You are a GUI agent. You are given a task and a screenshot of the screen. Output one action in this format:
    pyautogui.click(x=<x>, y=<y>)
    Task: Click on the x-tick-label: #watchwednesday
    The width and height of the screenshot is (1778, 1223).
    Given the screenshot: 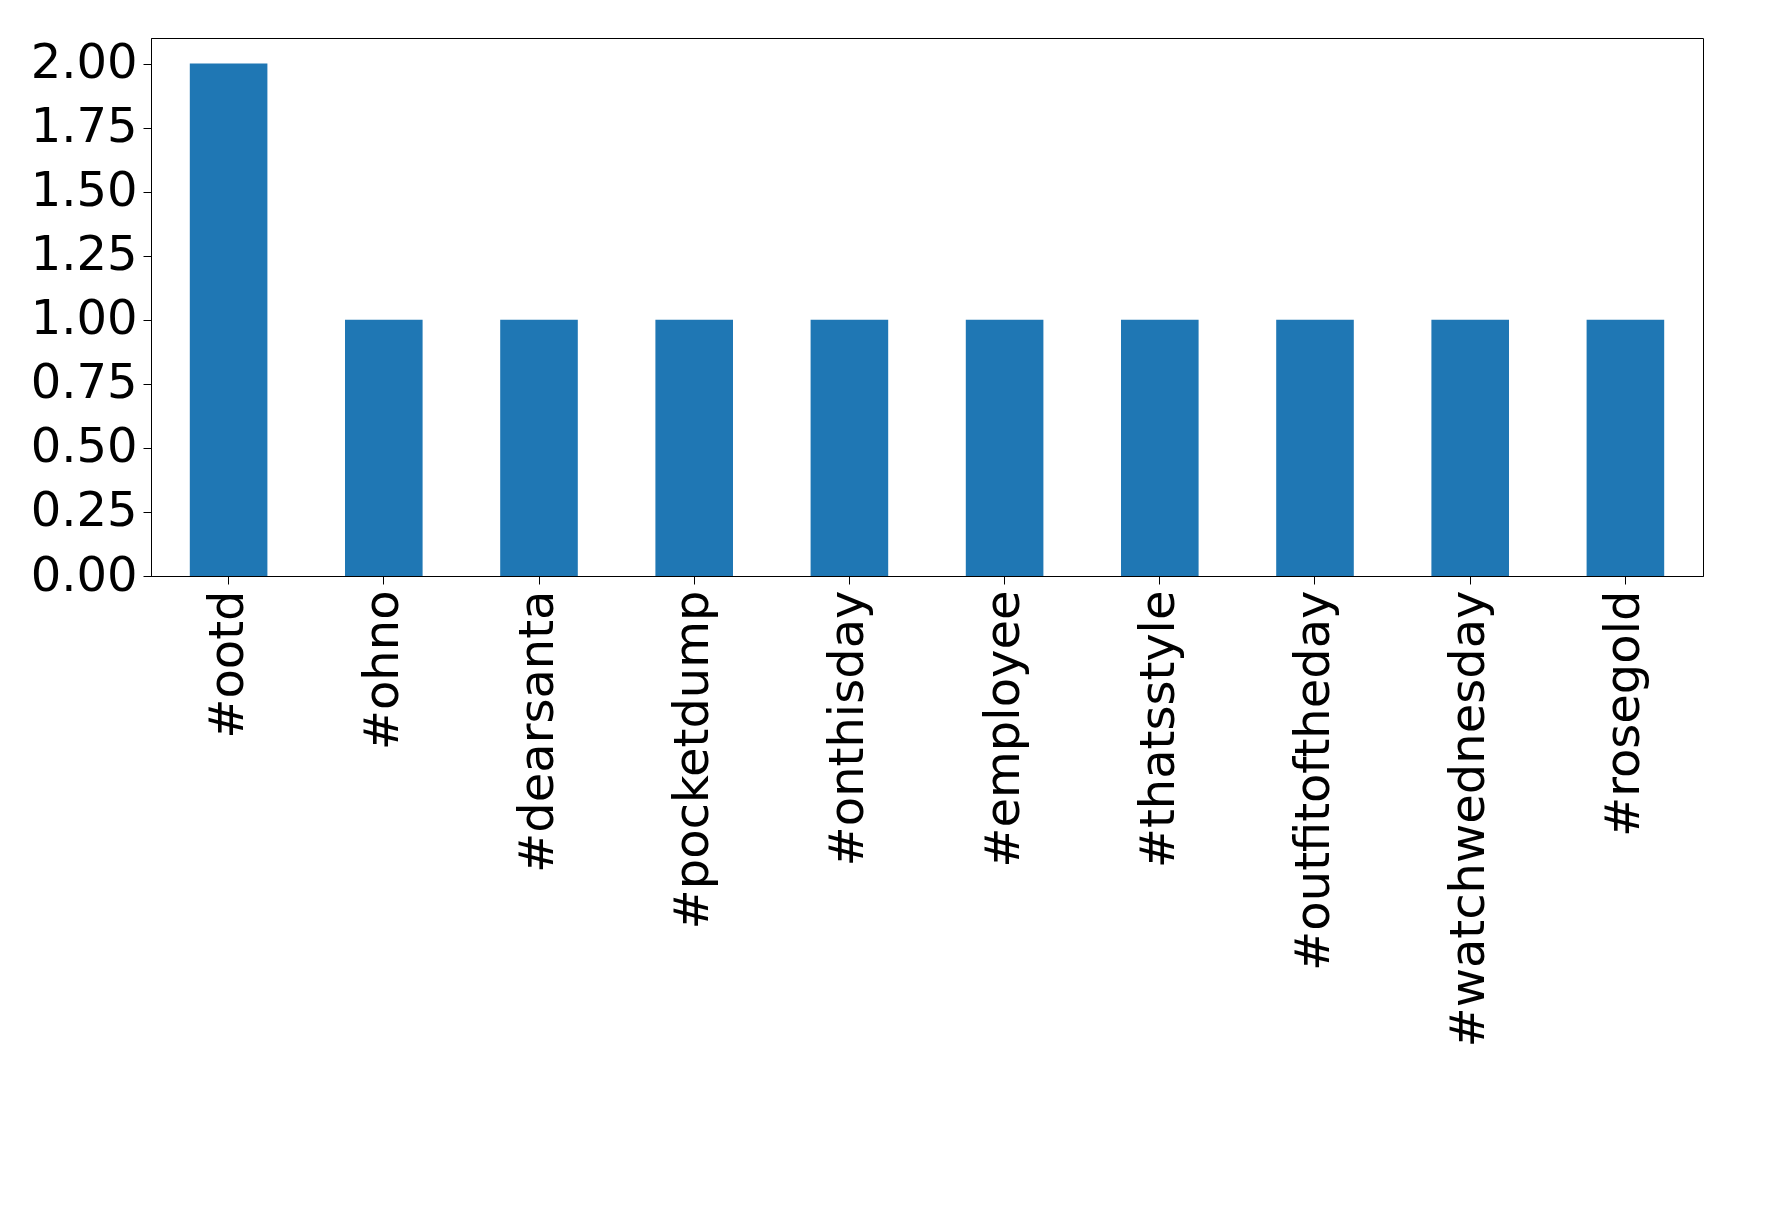 What is the action you would take?
    pyautogui.click(x=1467, y=819)
    